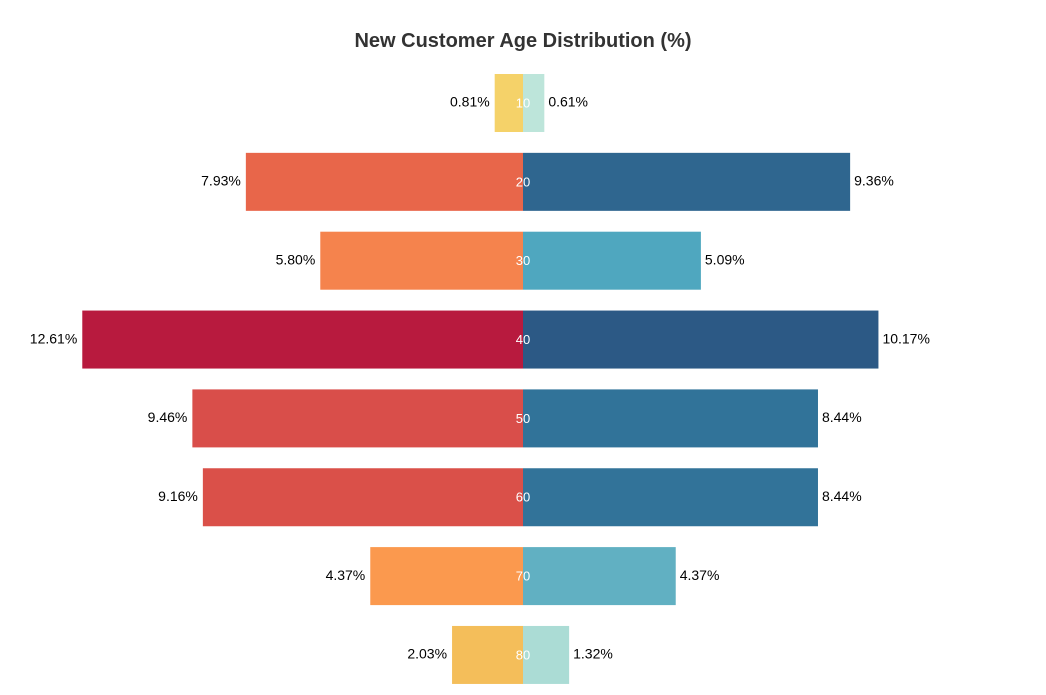 The image size is (1046, 695). Describe the element at coordinates (523, 576) in the screenshot. I see `category-label-70: 70` at that location.